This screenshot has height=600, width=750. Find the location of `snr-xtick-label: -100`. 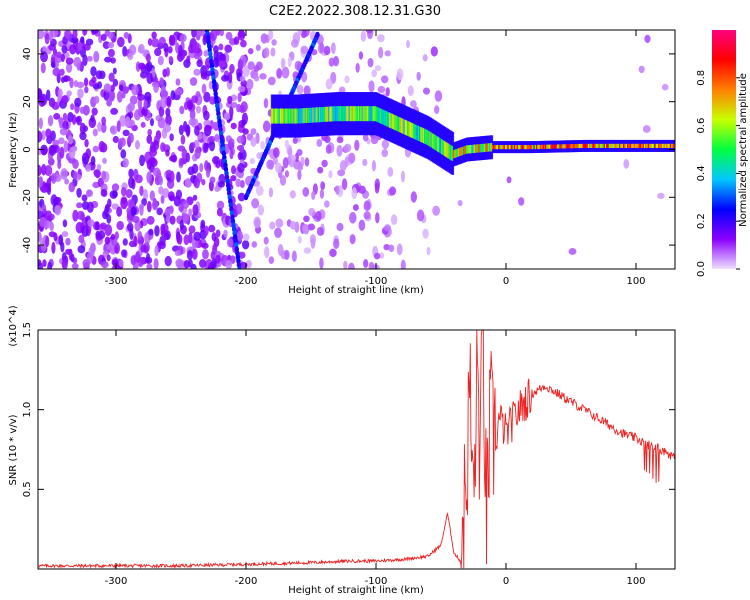

snr-xtick-label: -100 is located at coordinates (376, 581).